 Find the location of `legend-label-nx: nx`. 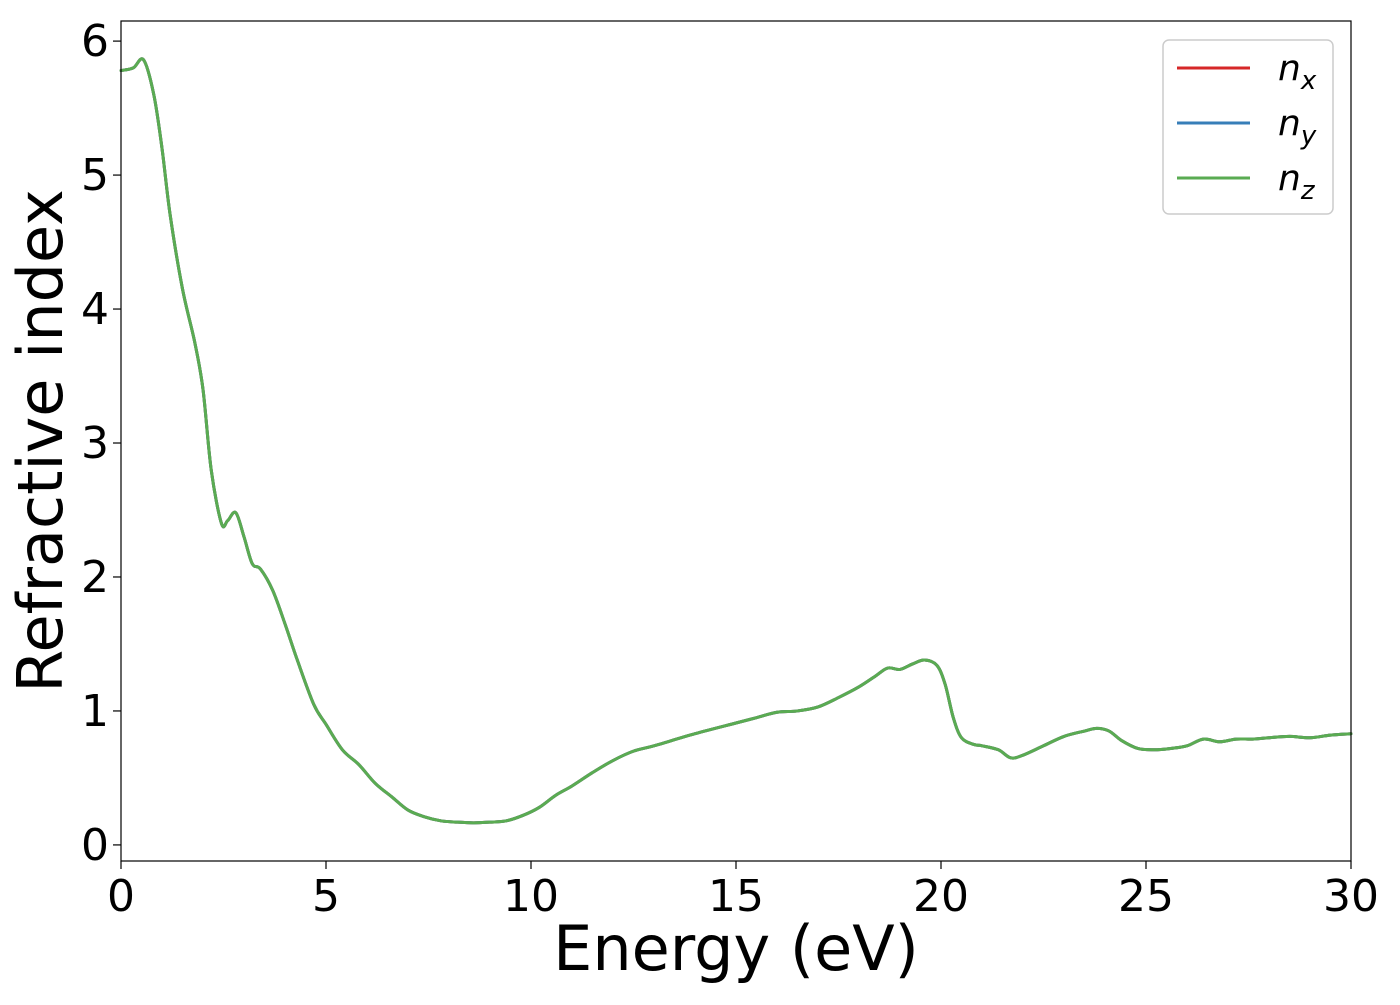

legend-label-nx: nx is located at coordinates (1297, 72).